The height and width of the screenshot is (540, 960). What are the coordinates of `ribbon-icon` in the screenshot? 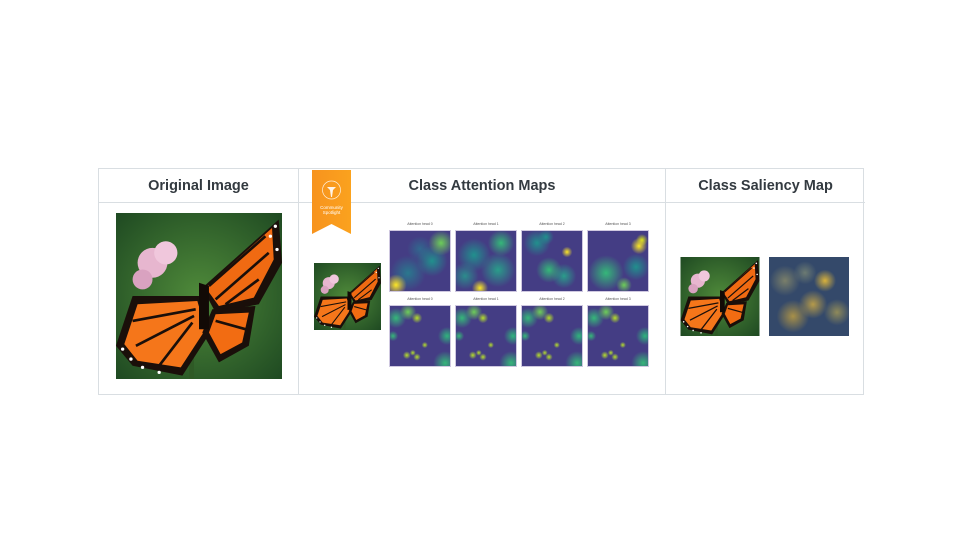 It's located at (331, 202).